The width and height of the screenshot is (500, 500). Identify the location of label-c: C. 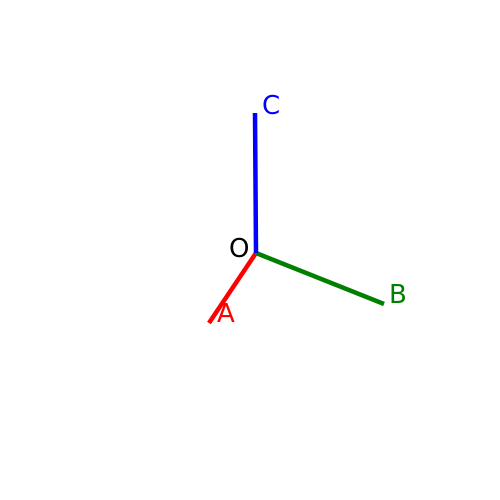
(271, 106).